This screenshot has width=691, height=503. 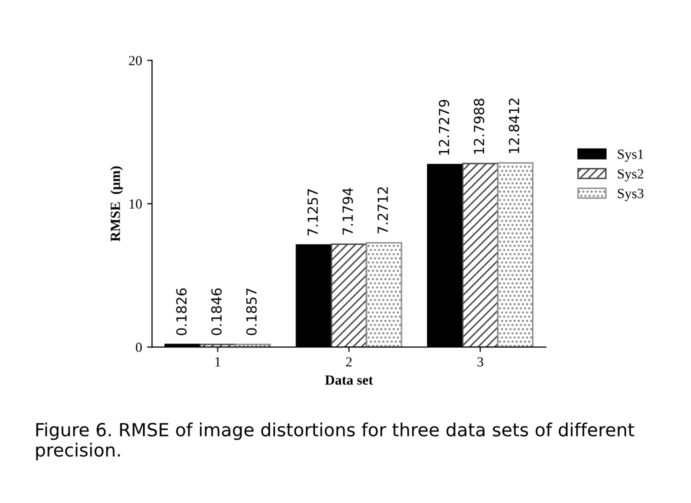 What do you see at coordinates (444, 127) in the screenshot?
I see `data-label: 12.7279` at bounding box center [444, 127].